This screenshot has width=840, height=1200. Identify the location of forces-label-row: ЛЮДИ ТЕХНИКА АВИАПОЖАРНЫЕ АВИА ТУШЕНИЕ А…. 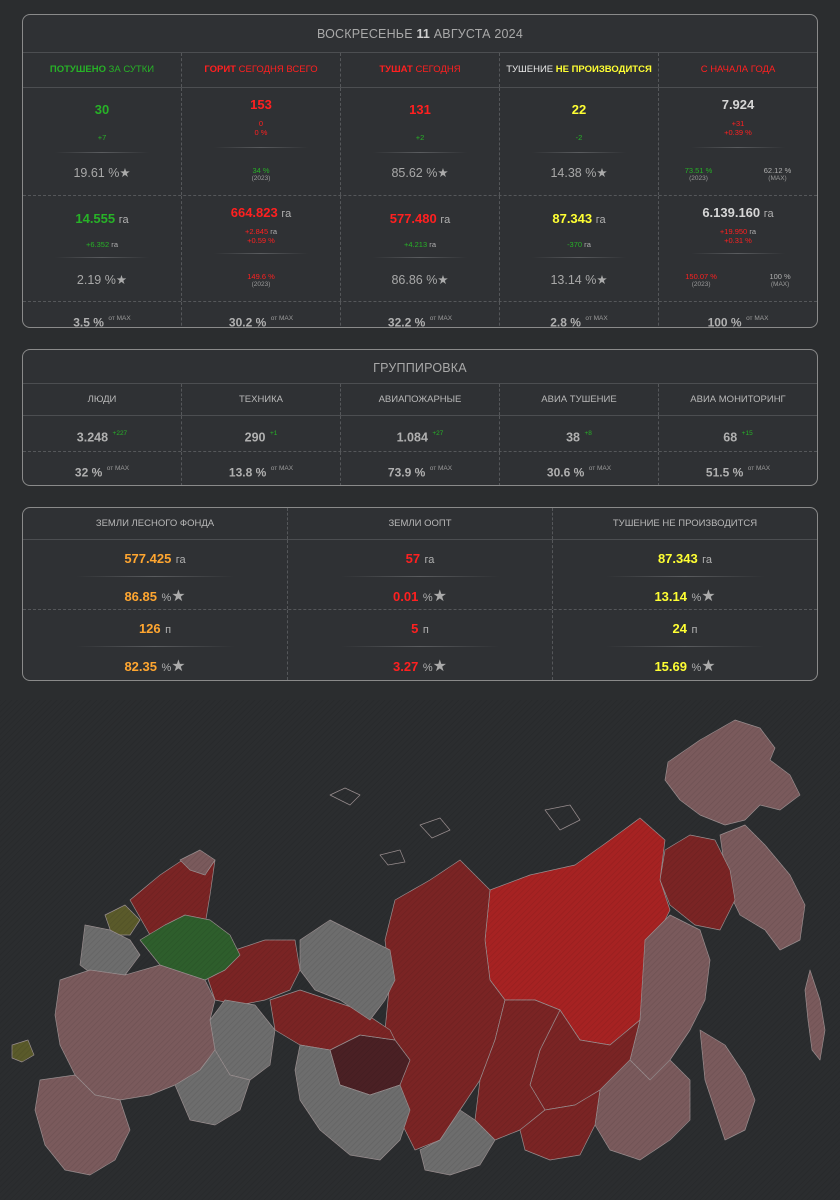
(420, 400).